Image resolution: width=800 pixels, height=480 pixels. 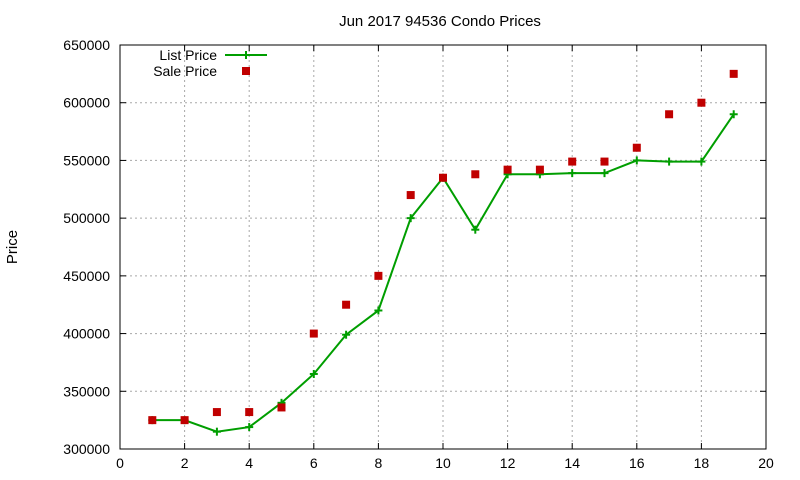 I want to click on legend-item-sale-price: Sale Price, so click(x=201, y=71).